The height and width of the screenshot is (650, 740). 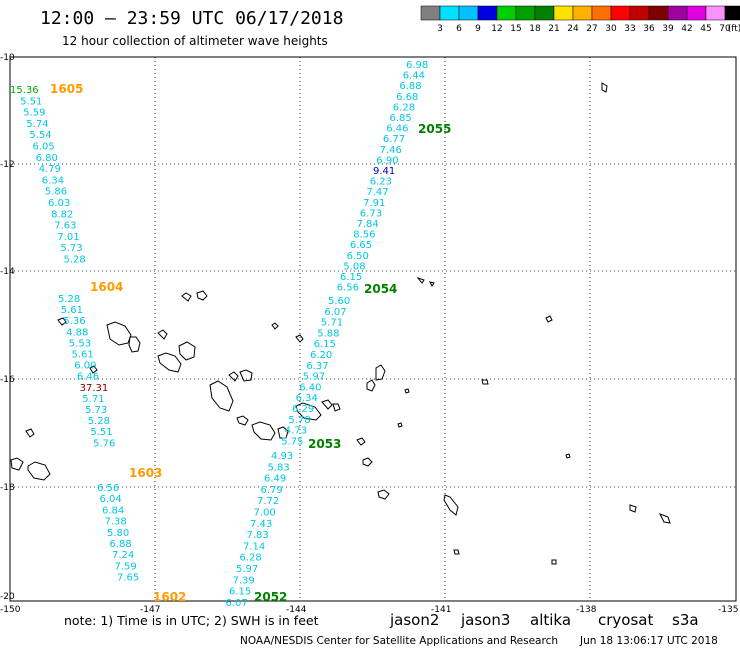 I want to click on wave-height-value: 6.04, so click(x=111, y=499).